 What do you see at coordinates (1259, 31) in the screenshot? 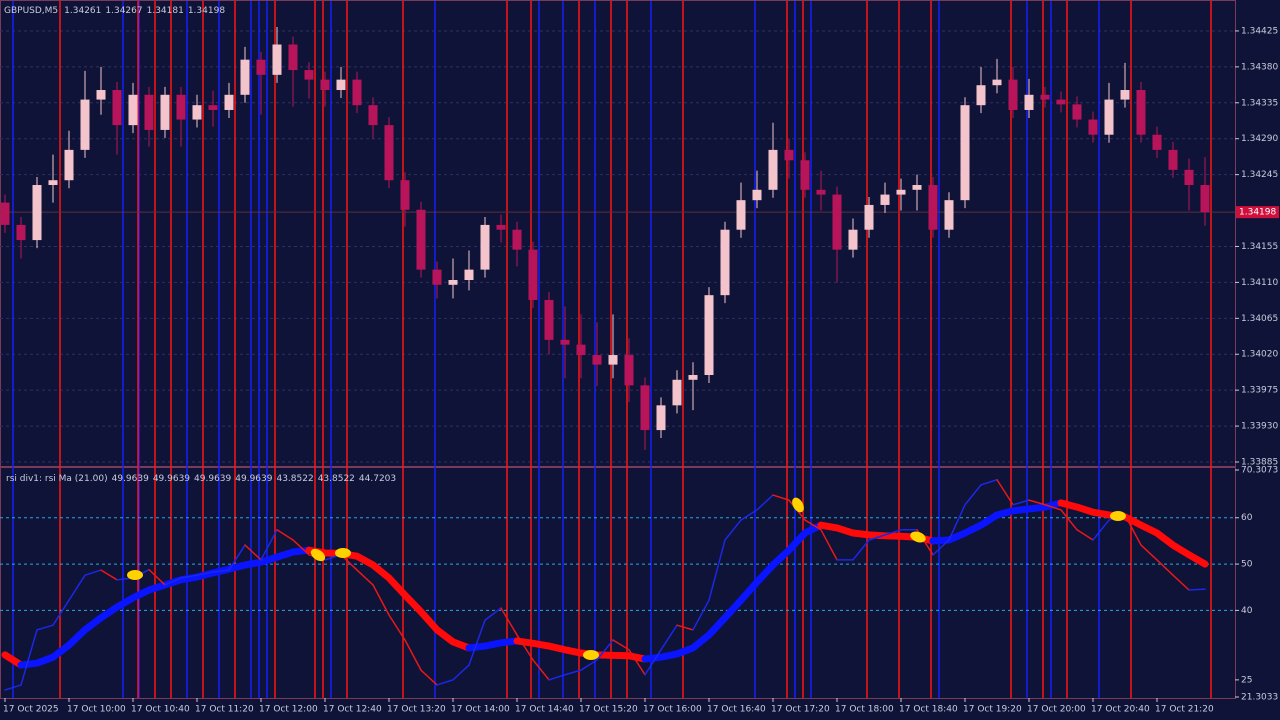
I see `y-tick-label: 1.34425` at bounding box center [1259, 31].